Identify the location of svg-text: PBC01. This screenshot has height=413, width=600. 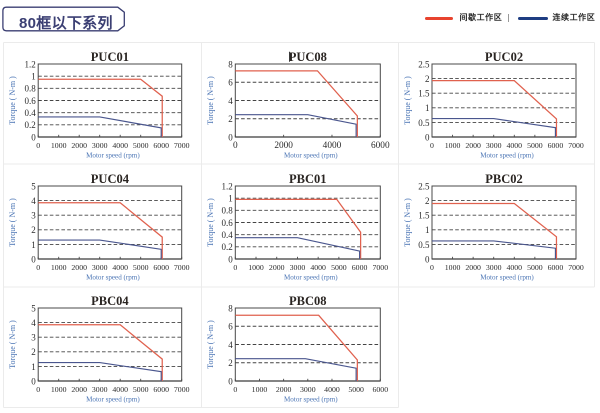
(308, 179).